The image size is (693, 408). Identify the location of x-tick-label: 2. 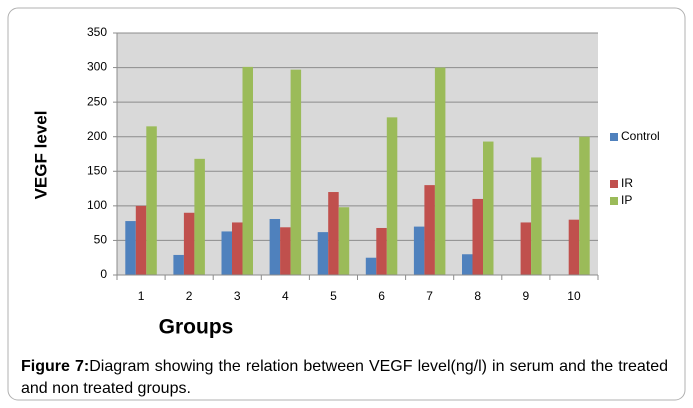
(189, 296).